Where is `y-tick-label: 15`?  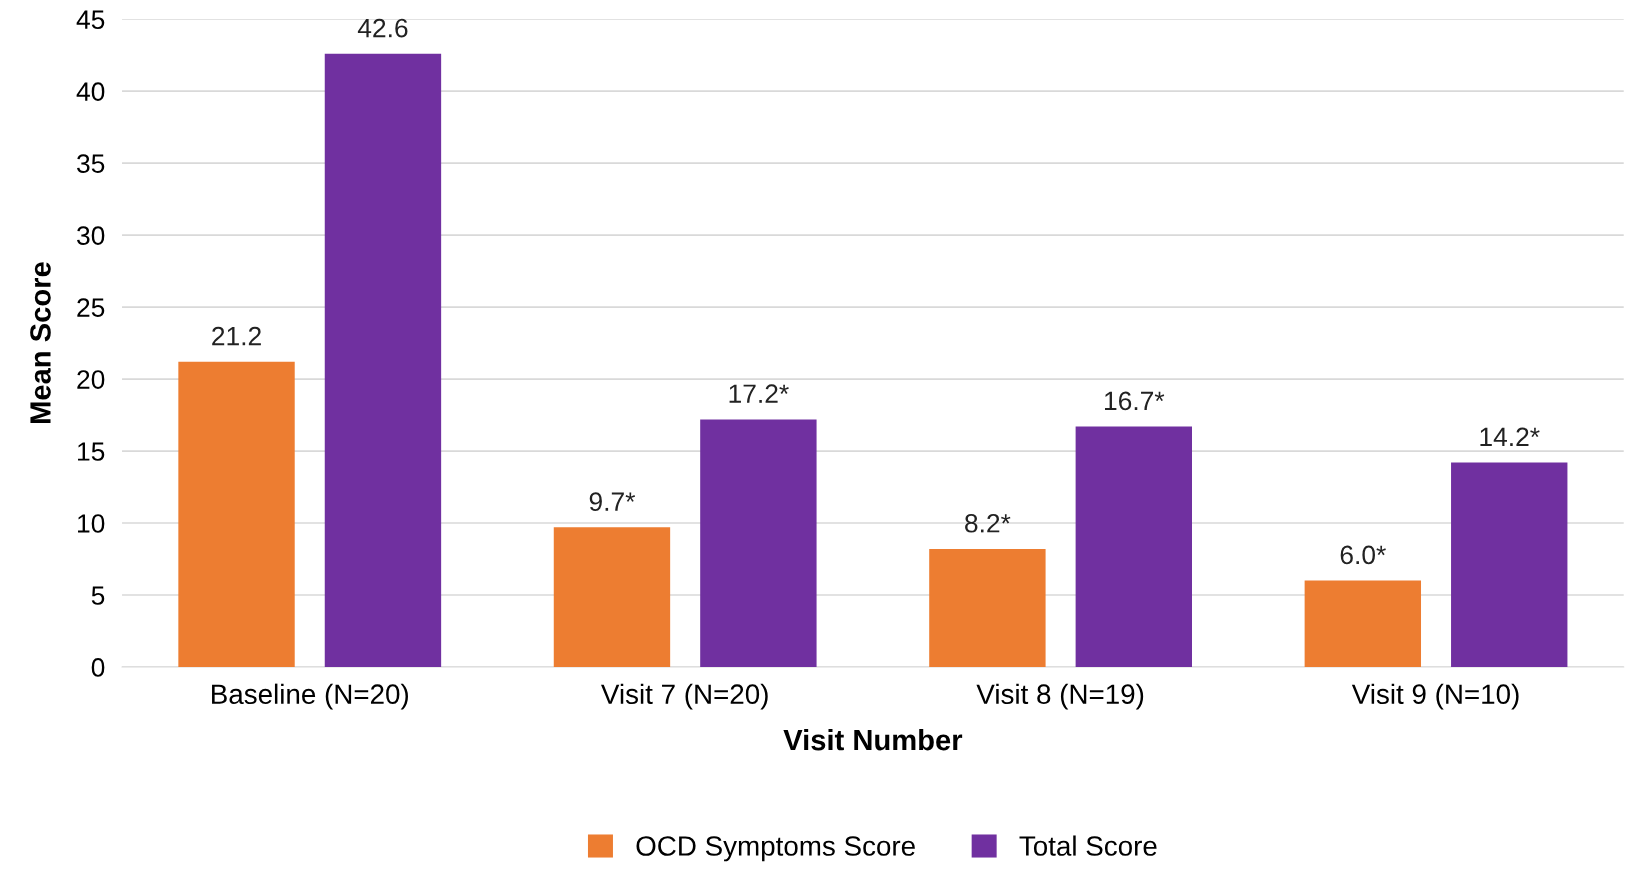 y-tick-label: 15 is located at coordinates (91, 451).